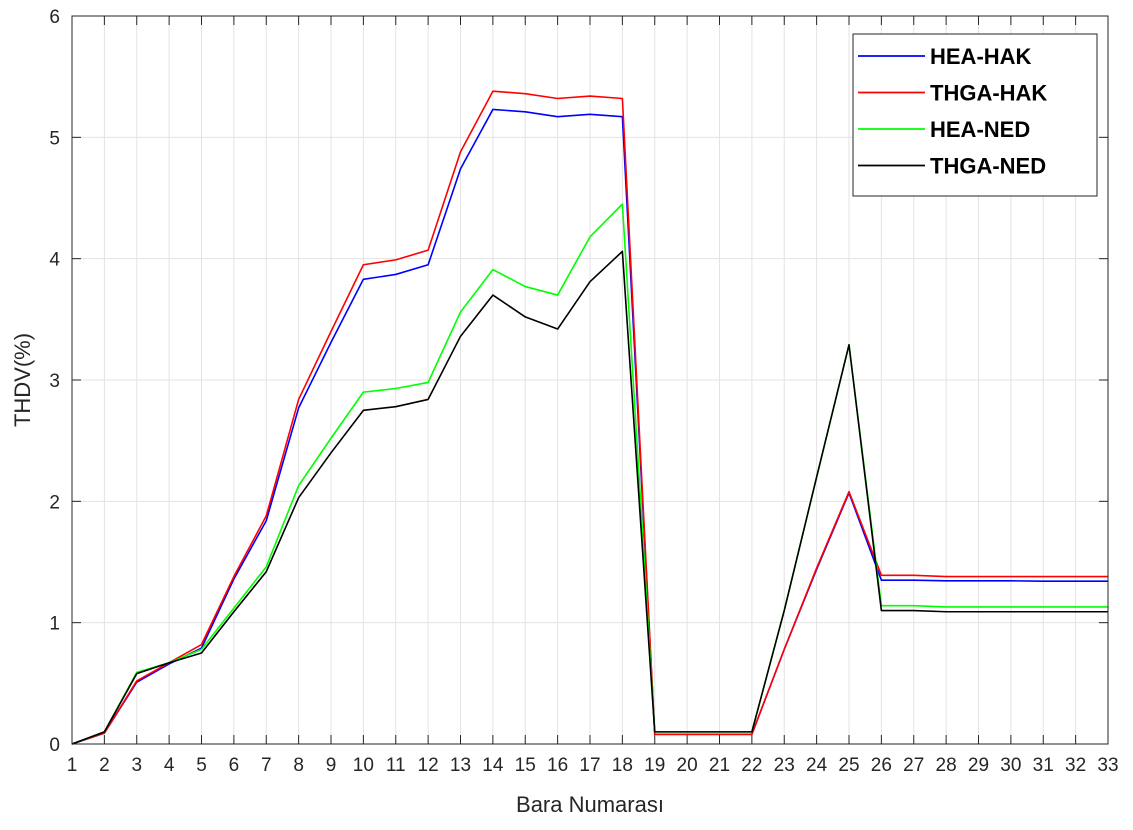  What do you see at coordinates (363, 765) in the screenshot?
I see `x-tick-label: 10` at bounding box center [363, 765].